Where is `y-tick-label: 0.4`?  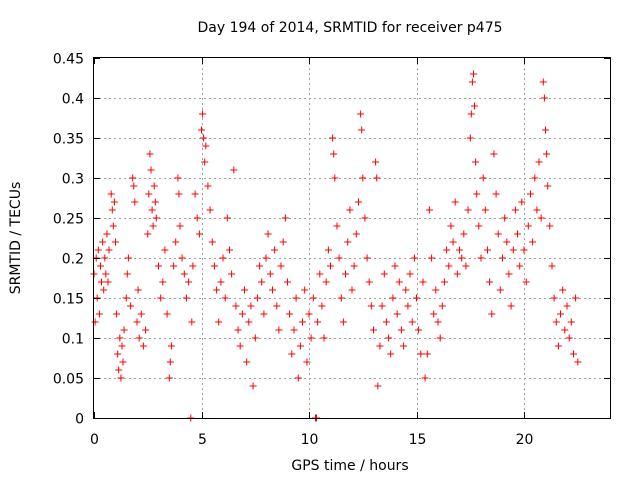
y-tick-label: 0.4 is located at coordinates (73, 100).